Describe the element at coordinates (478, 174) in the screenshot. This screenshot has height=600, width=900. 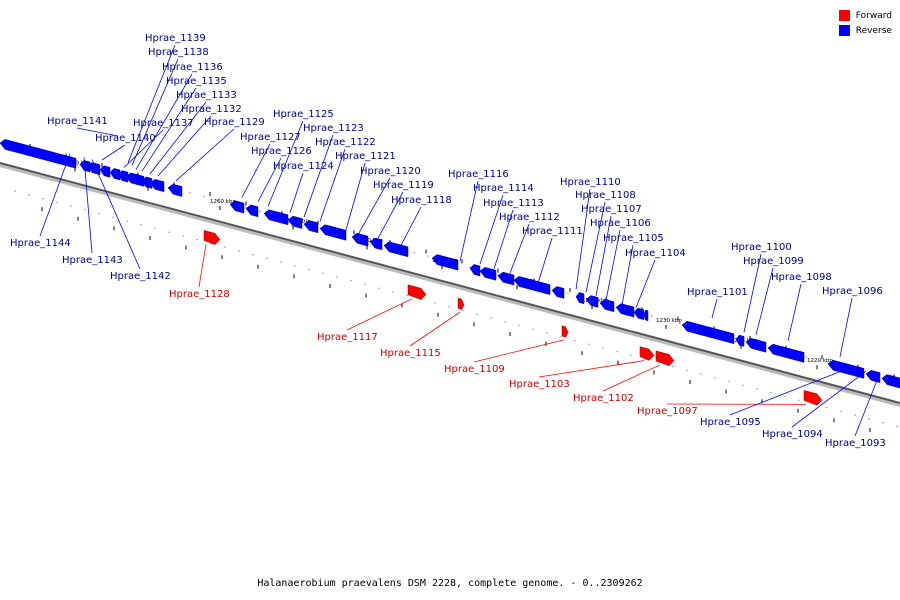
I see `gene-label-hprae_1116: Hprae_1116` at that location.